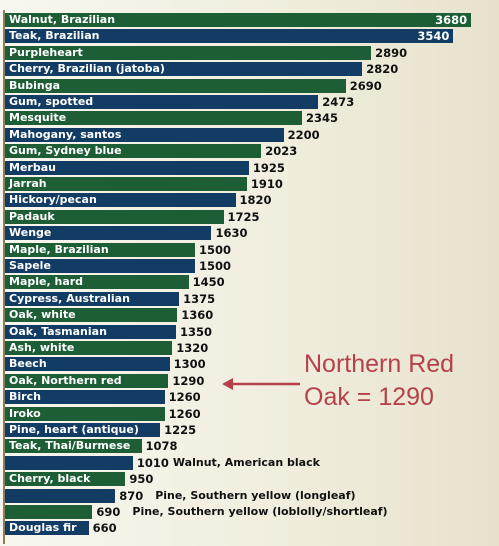 Image resolution: width=499 pixels, height=546 pixels. I want to click on bar-category-label: Beech, so click(28, 364).